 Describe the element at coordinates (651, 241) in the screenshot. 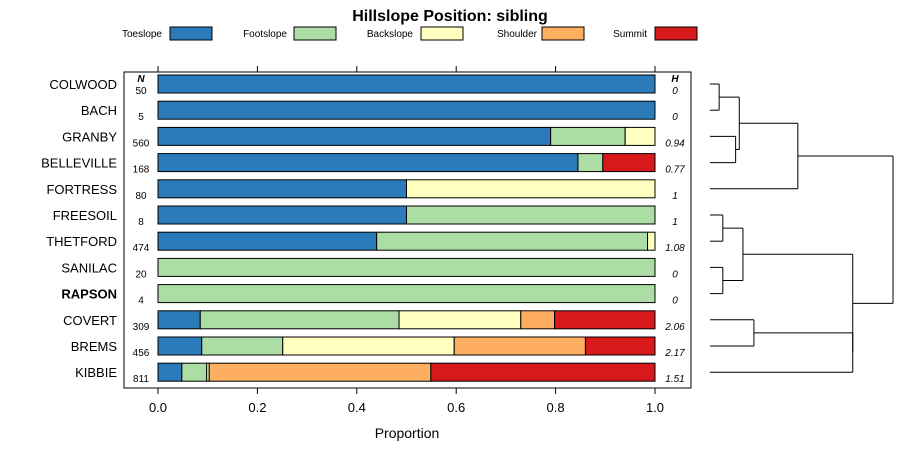

I see `bar-segment-thetford-backslope` at that location.